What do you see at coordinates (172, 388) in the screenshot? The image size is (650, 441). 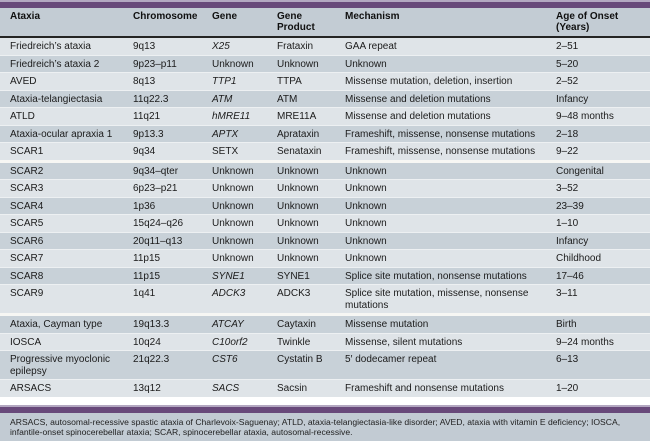 I see `cell-chromosome: 13q12` at bounding box center [172, 388].